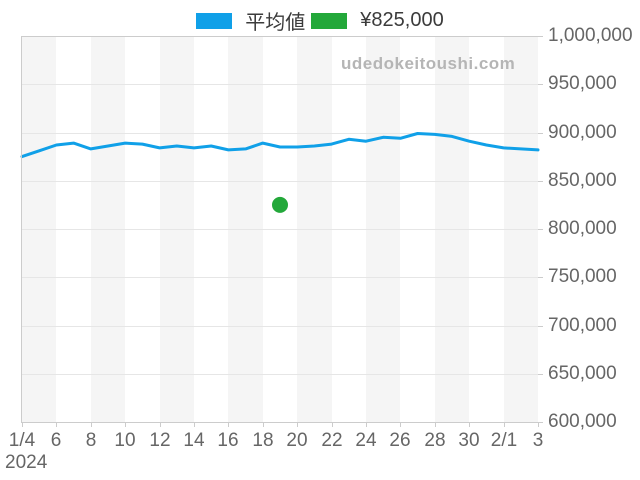  What do you see at coordinates (582, 83) in the screenshot?
I see `y-axis-label: 950,000` at bounding box center [582, 83].